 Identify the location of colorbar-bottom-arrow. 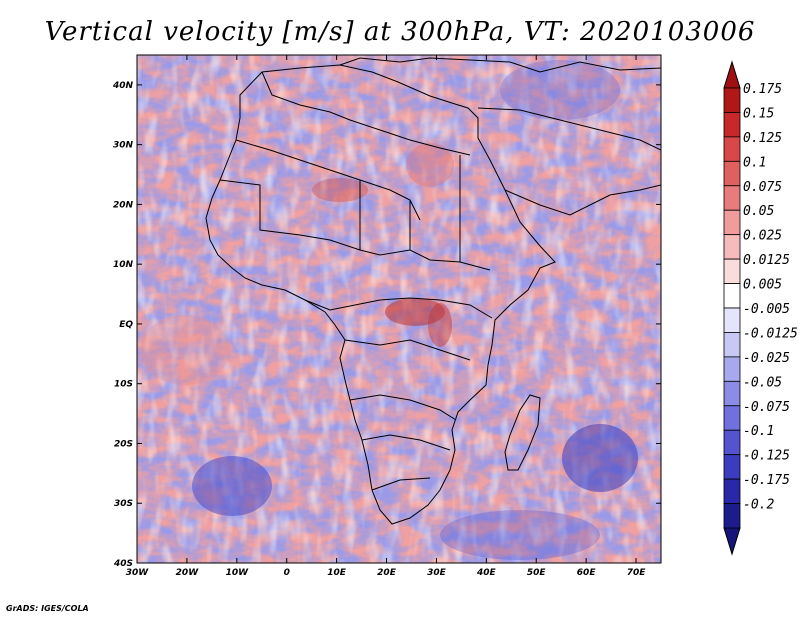
(732, 541).